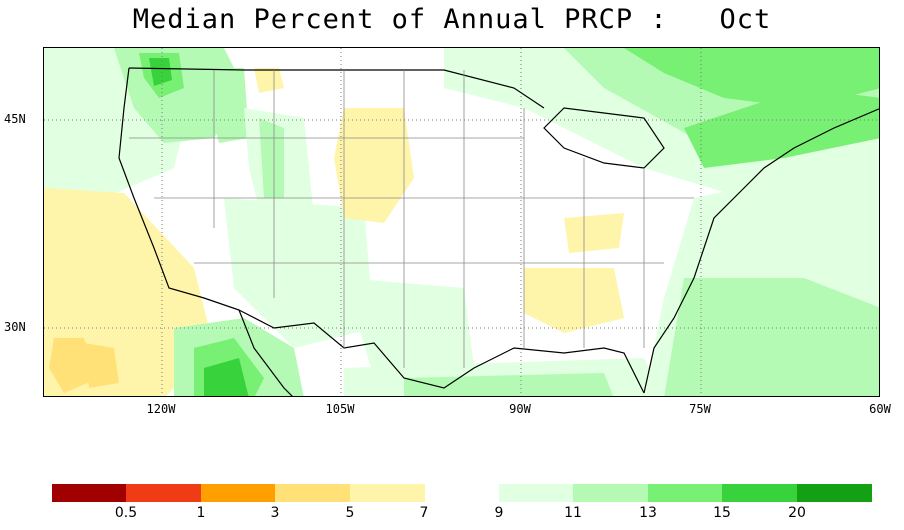 Image resolution: width=904 pixels, height=530 pixels. Describe the element at coordinates (573, 513) in the screenshot. I see `legend-tick-label: 11` at that location.